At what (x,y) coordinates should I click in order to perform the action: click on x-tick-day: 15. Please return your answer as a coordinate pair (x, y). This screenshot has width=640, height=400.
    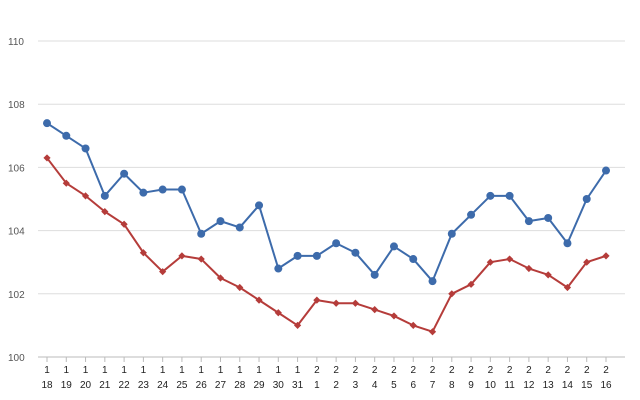
    Looking at the image, I should click on (587, 385).